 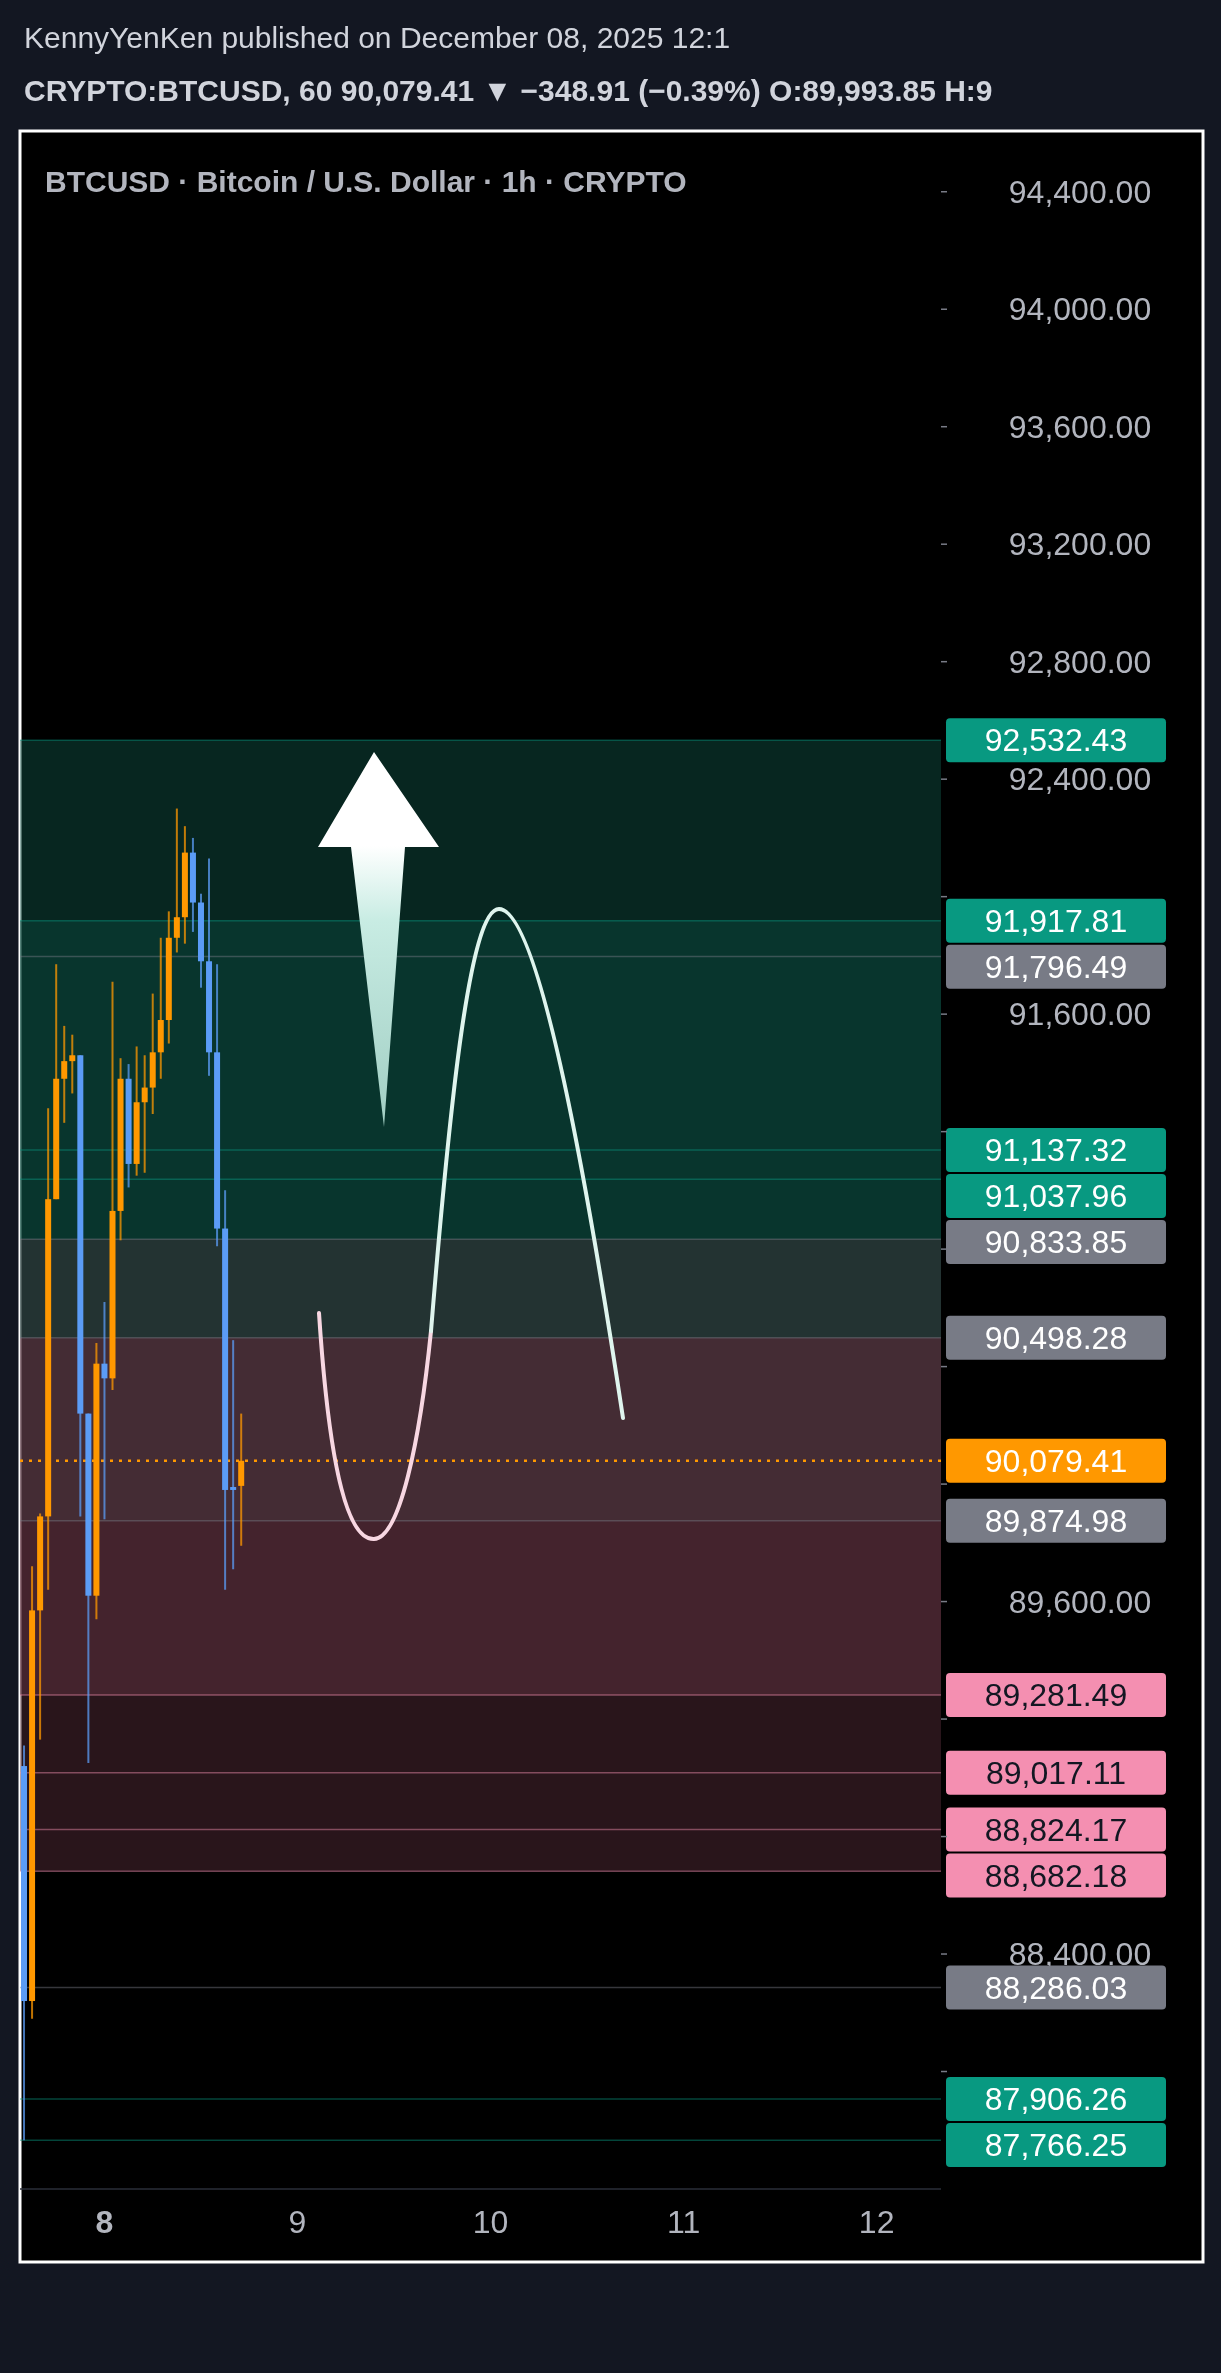 I want to click on ref-line-label: 91,796.49, so click(x=1056, y=967).